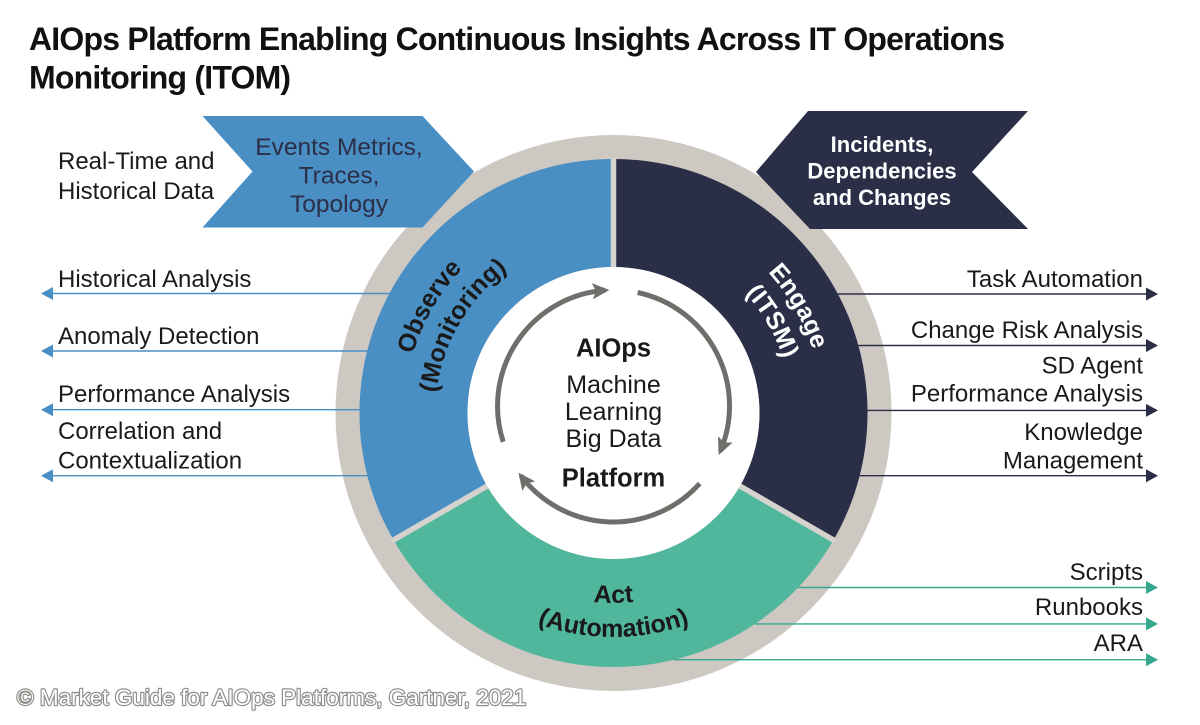 The width and height of the screenshot is (1200, 725). I want to click on svg-text: Act, so click(614, 594).